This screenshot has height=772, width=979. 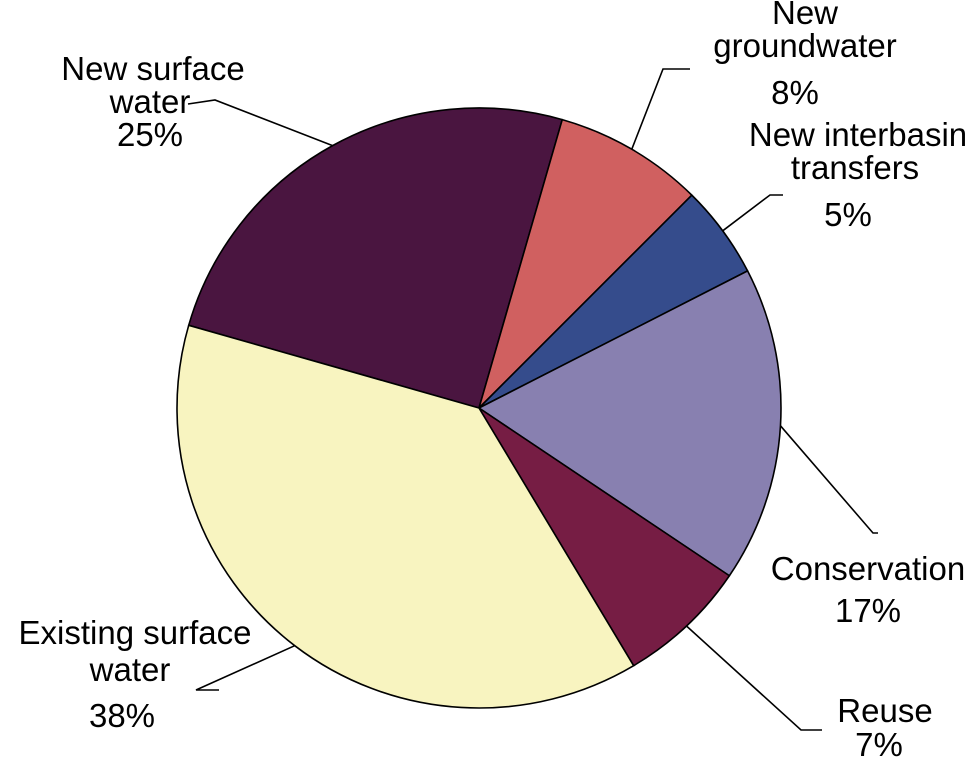 What do you see at coordinates (130, 669) in the screenshot?
I see `slice-name-label-5-line-1: water` at bounding box center [130, 669].